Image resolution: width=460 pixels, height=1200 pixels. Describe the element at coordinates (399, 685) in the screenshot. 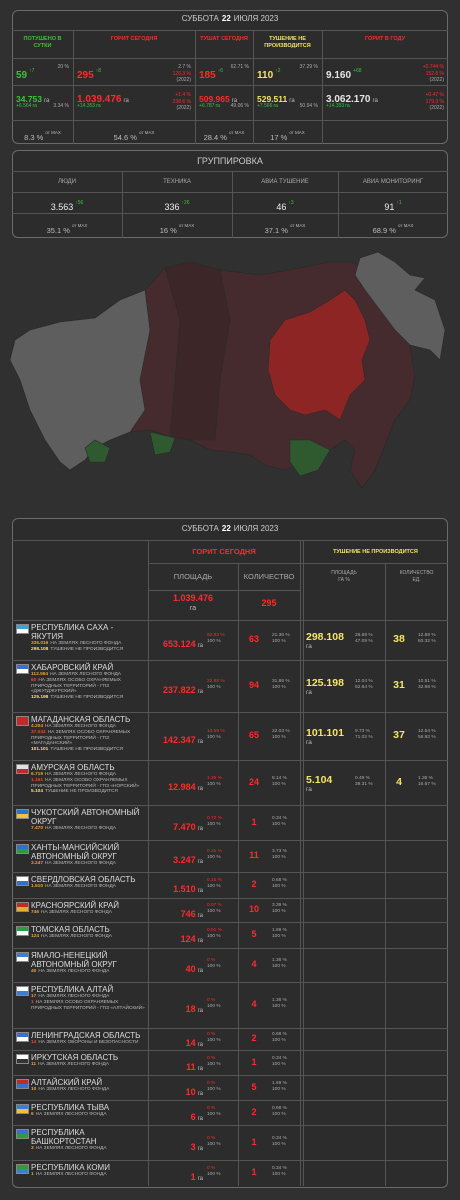

I see `nf-count-value: 31` at that location.